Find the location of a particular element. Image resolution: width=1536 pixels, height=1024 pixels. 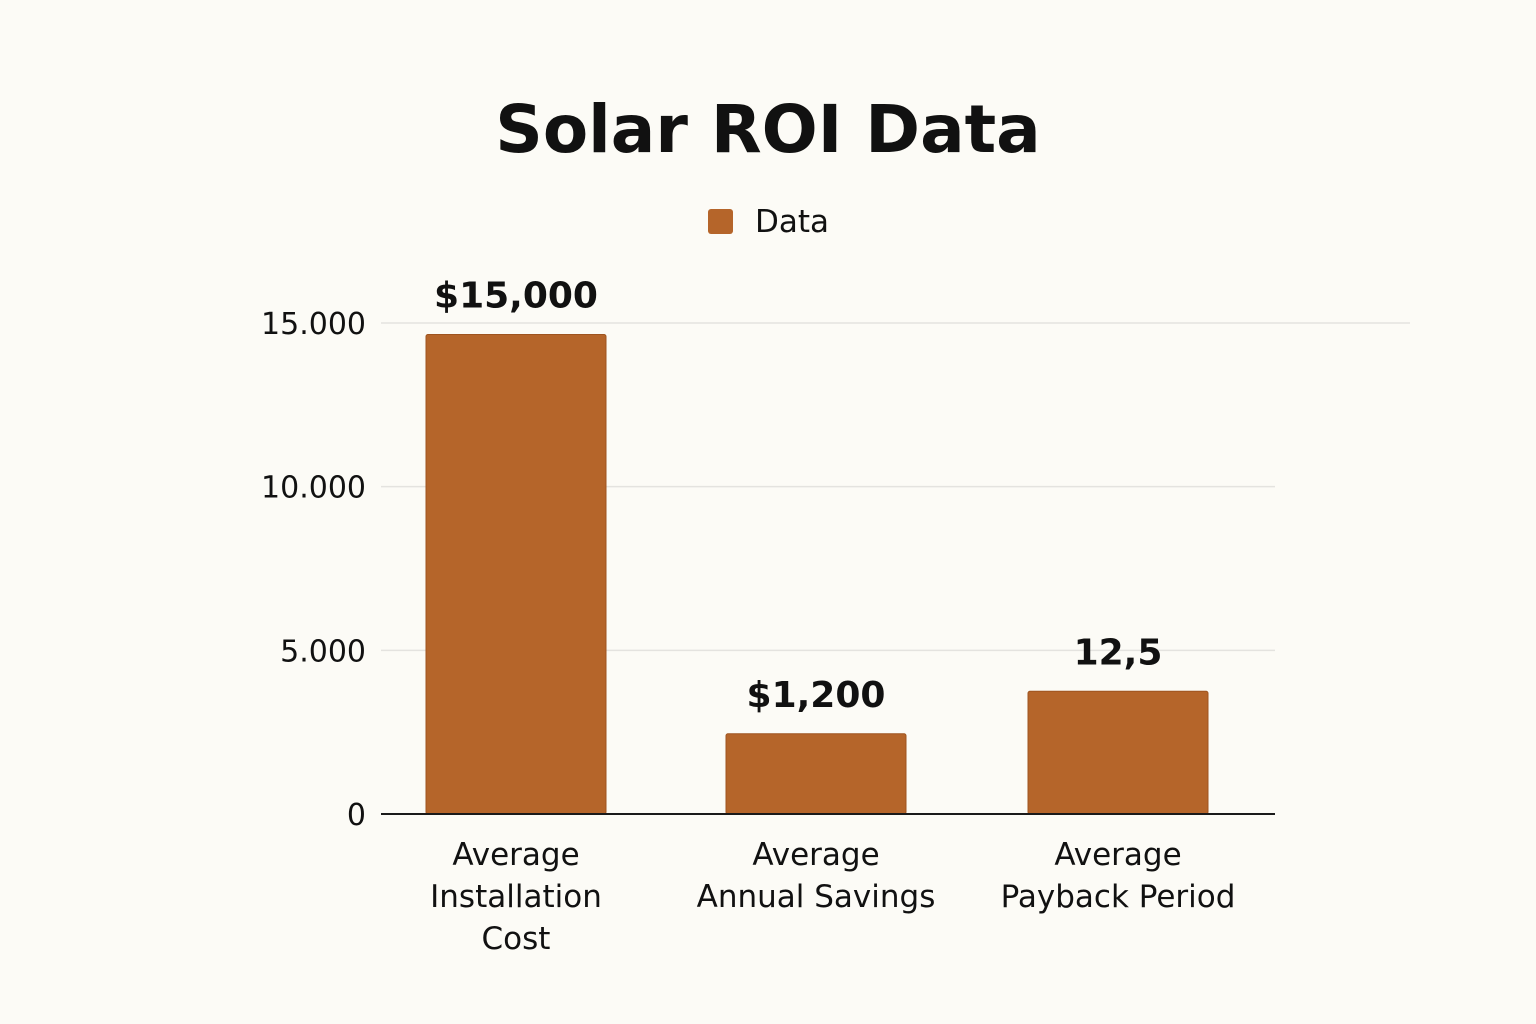

bar-data-label: $1,200 is located at coordinates (816, 695).